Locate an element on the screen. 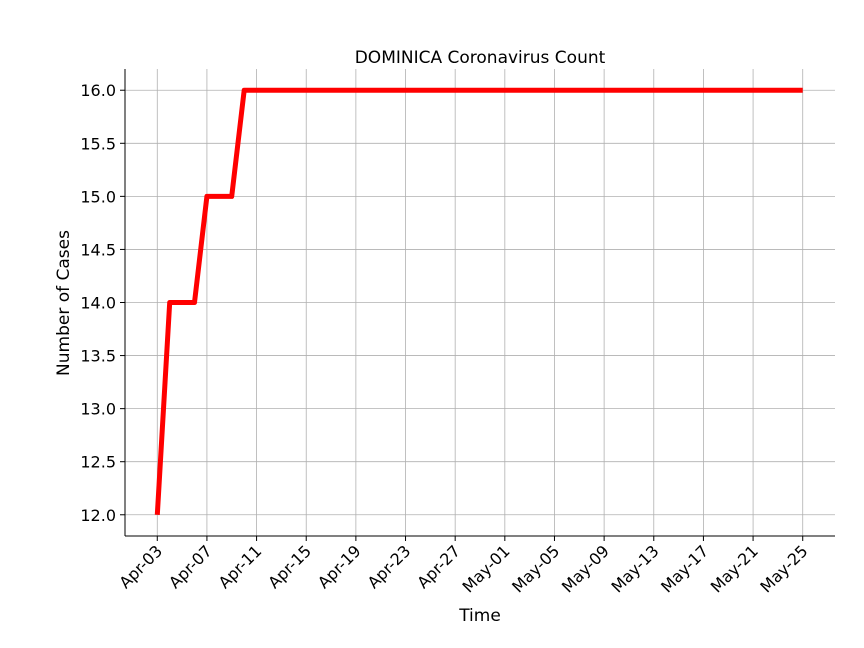 The image size is (864, 648). x-tick-label: May-25 is located at coordinates (783, 568).